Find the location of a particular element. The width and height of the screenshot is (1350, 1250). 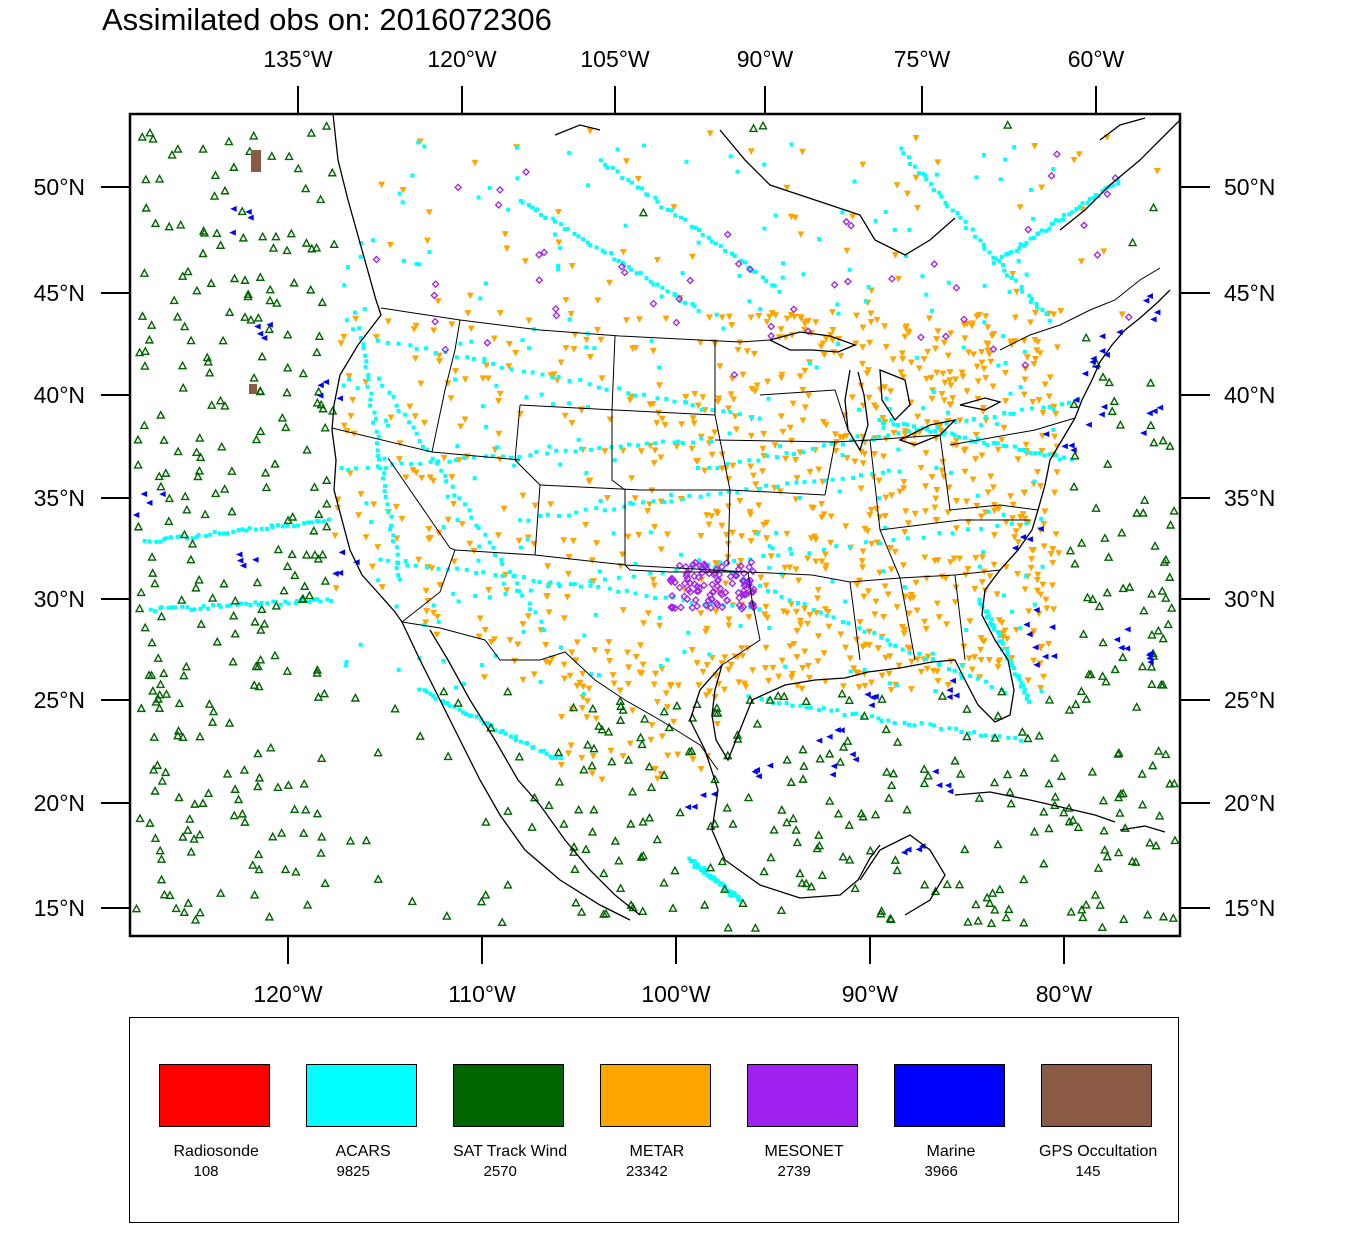

right-lat-label: 30°N is located at coordinates (1249, 599).